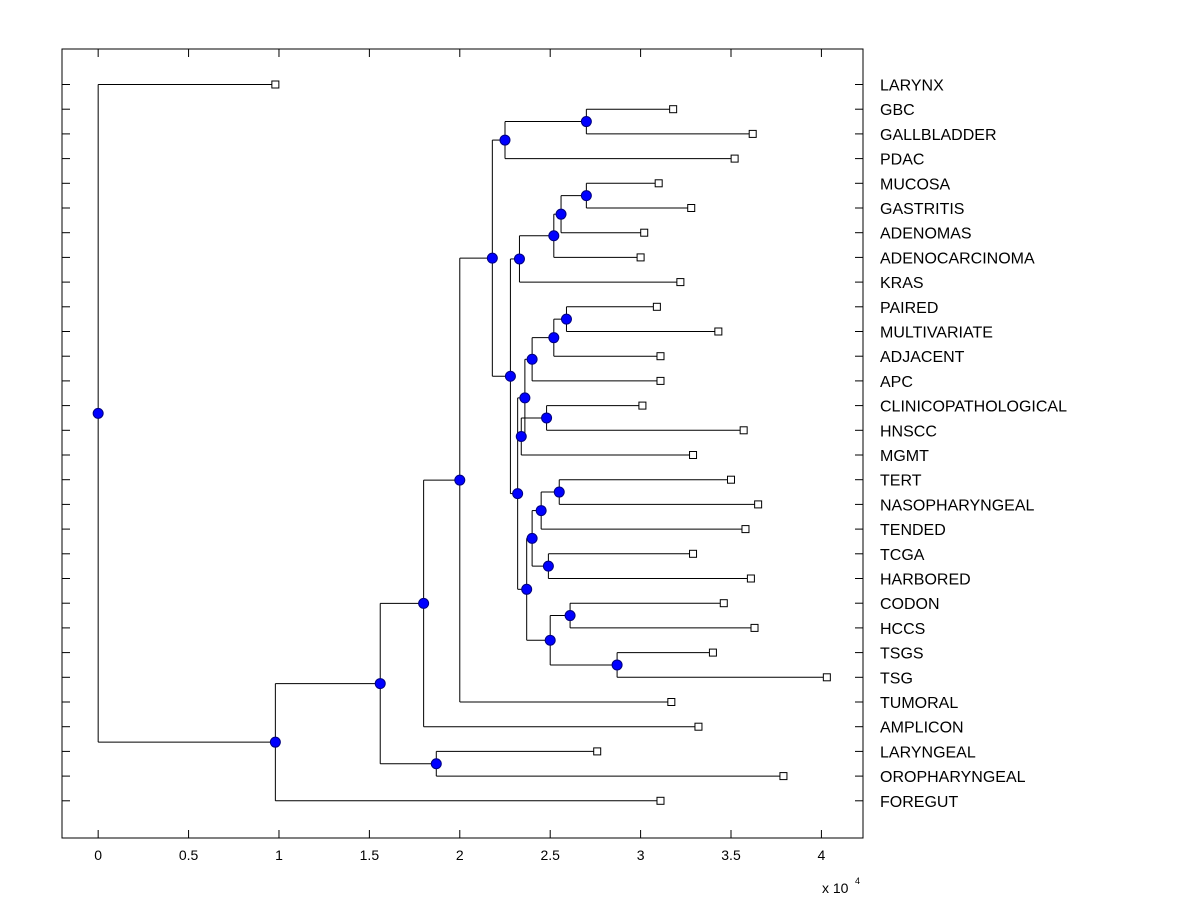 This screenshot has height=900, width=1200. I want to click on leaf-label: NASOPHARYNGEAL, so click(957, 505).